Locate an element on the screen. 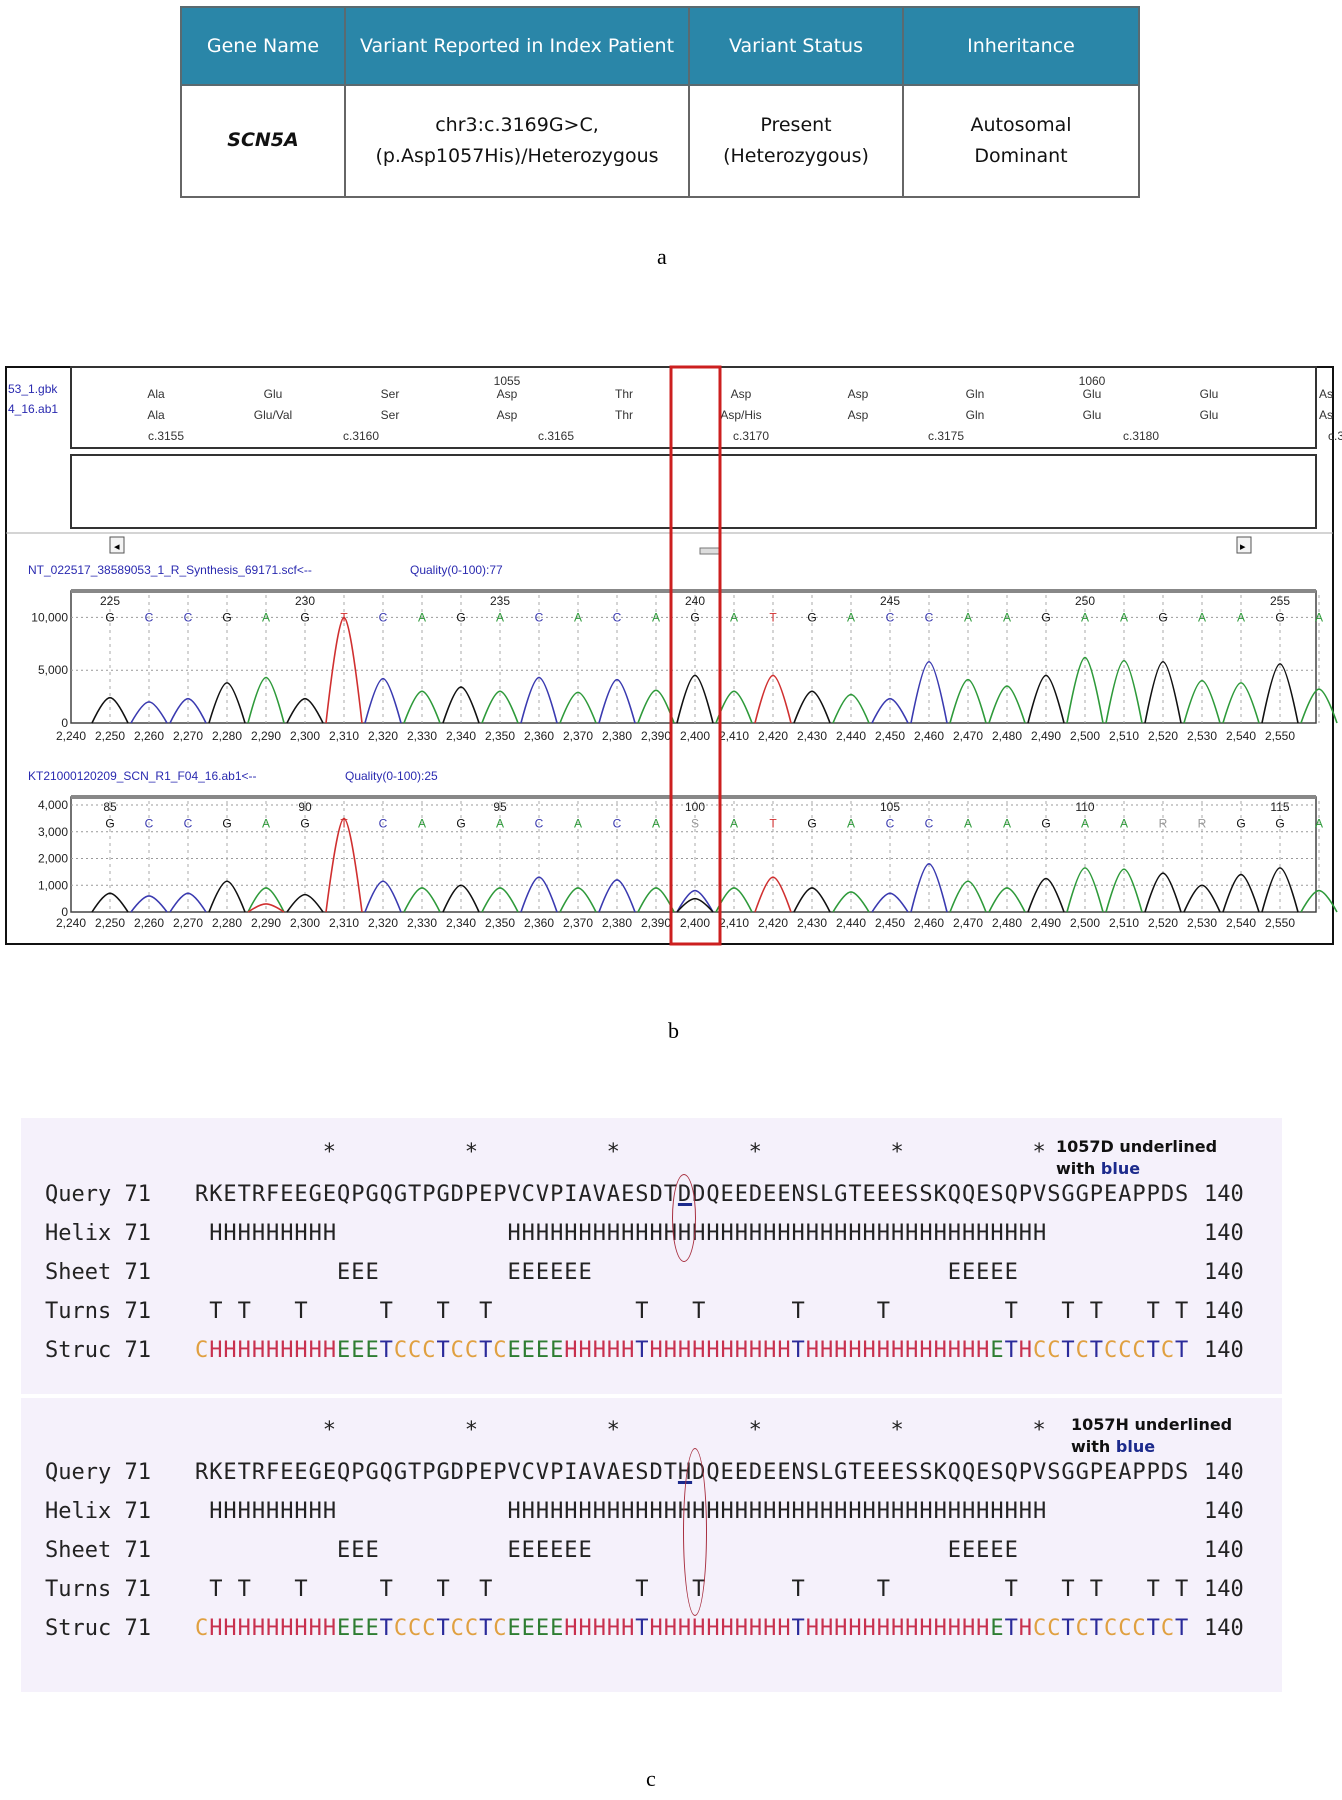  cdna-label: c.3155 is located at coordinates (166, 436).